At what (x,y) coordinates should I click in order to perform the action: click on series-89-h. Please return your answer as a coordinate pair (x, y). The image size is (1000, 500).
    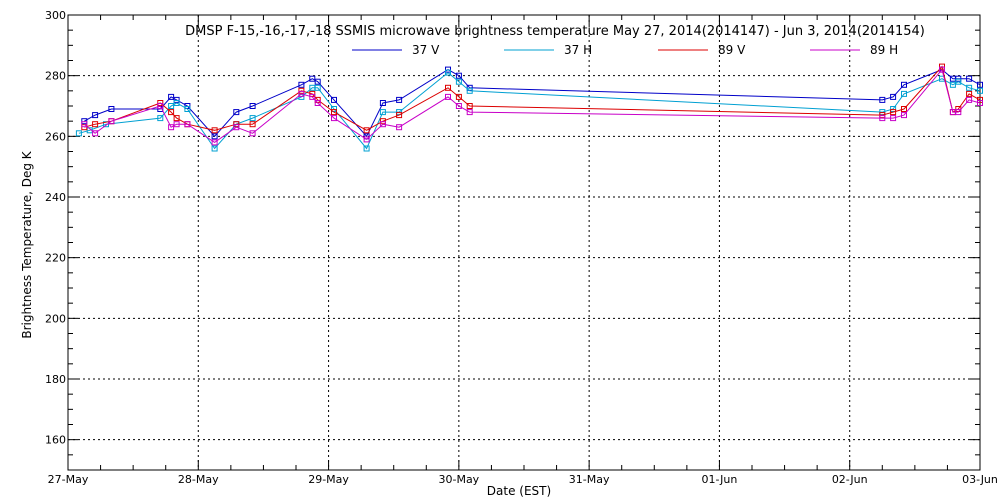
    Looking at the image, I should click on (532, 106).